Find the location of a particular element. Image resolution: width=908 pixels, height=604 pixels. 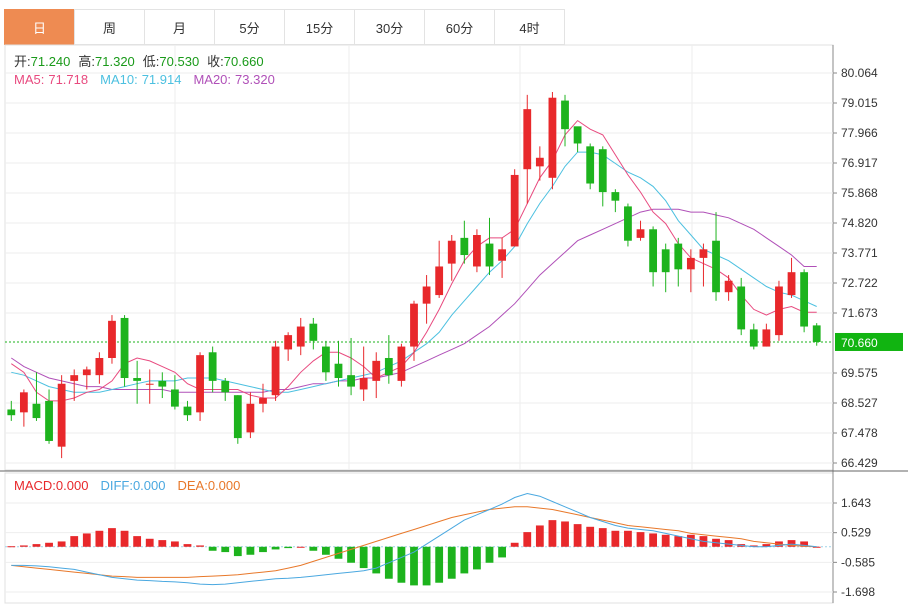

dea-value: 0.000 is located at coordinates (224, 485).